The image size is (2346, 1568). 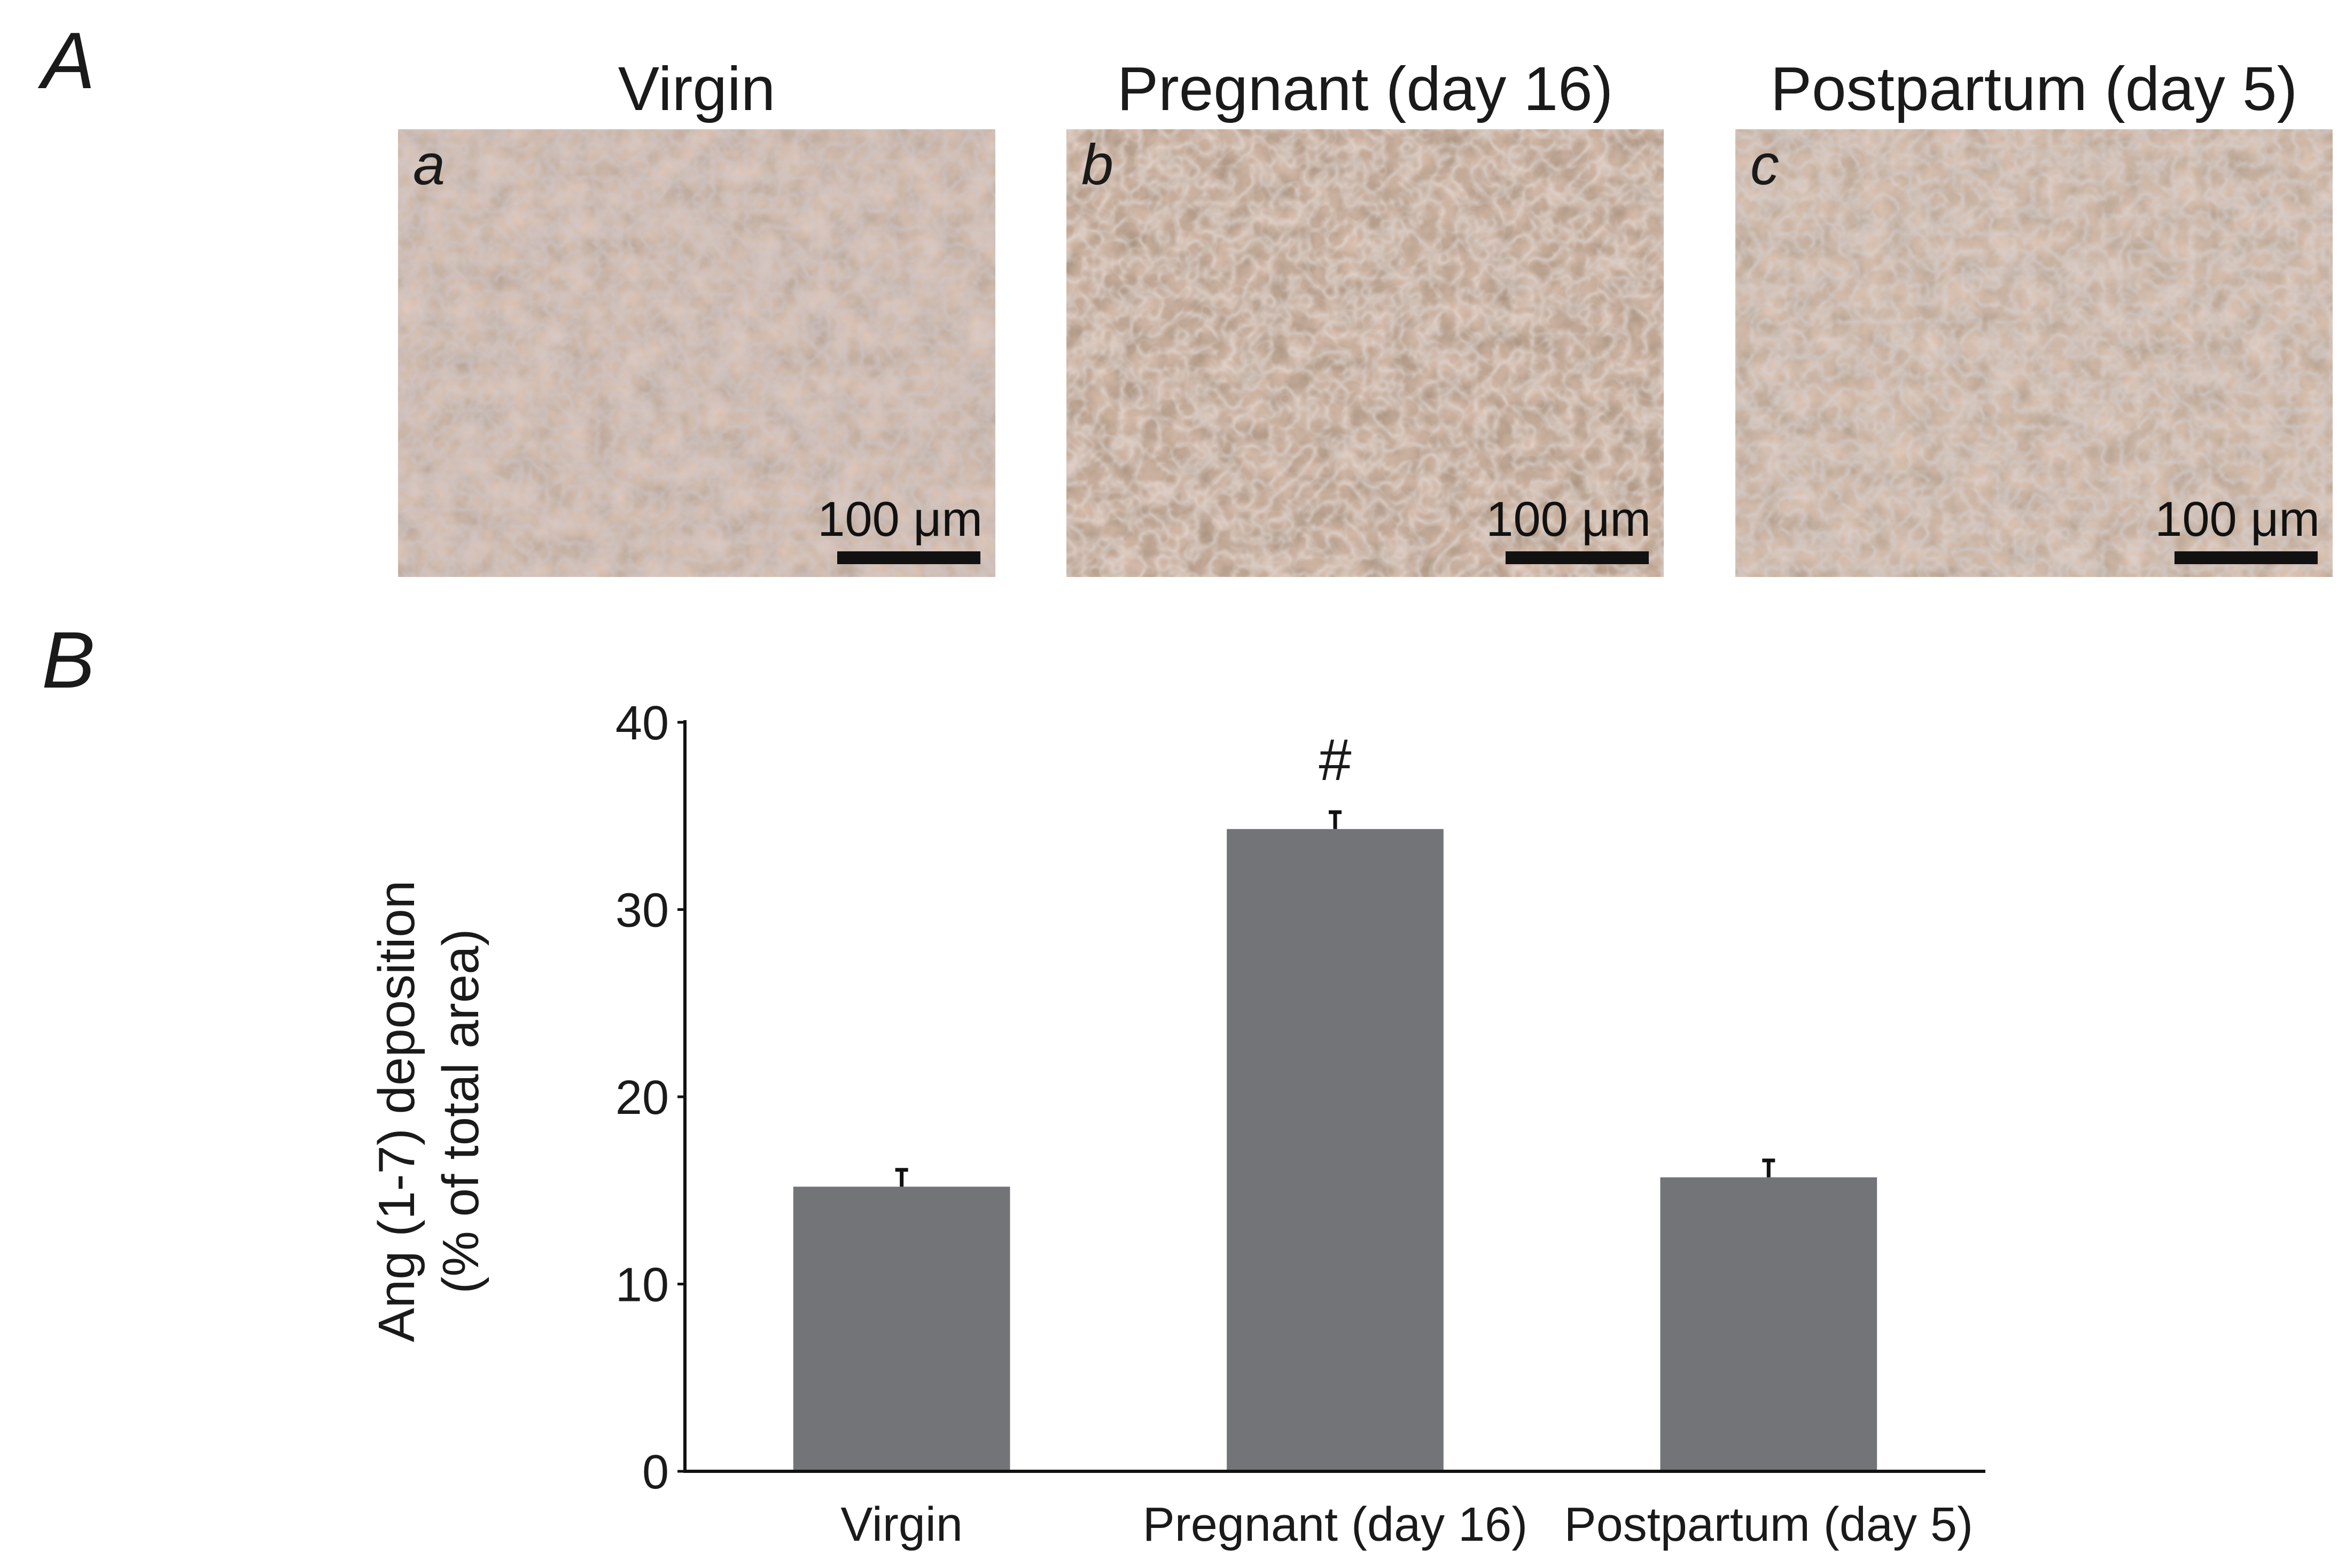 I want to click on y-tick-label: 20, so click(x=642, y=1098).